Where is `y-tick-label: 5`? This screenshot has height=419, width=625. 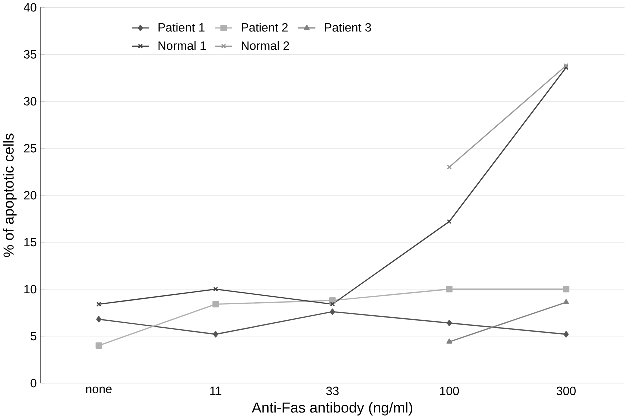 y-tick-label: 5 is located at coordinates (33, 336).